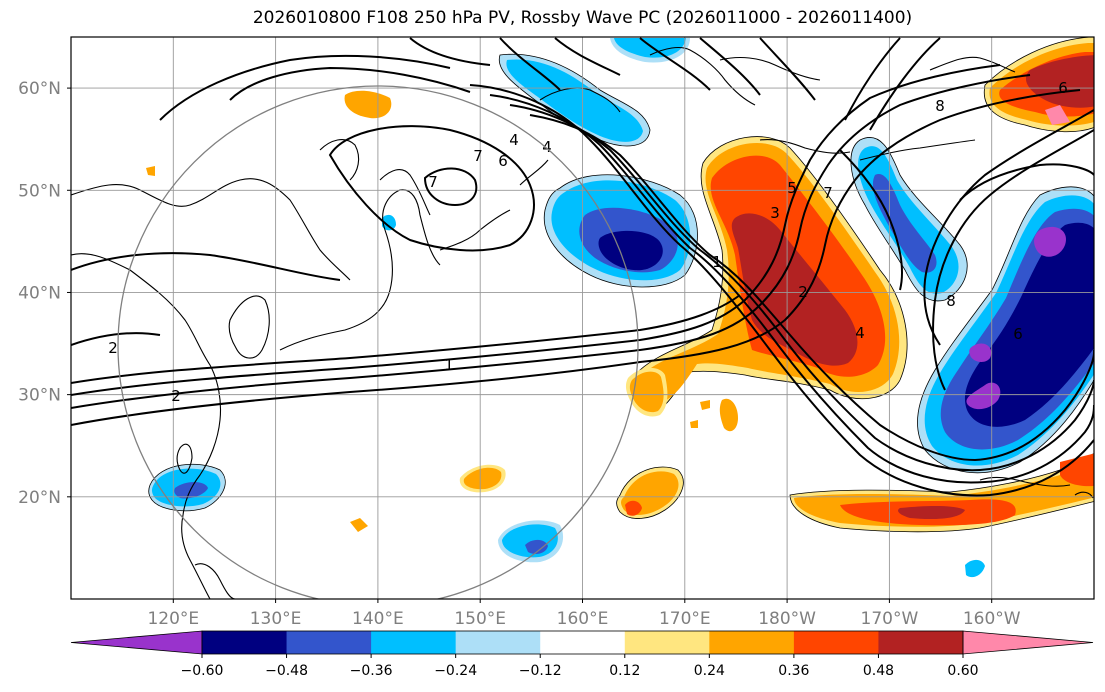 The image size is (1105, 692). Describe the element at coordinates (480, 619) in the screenshot. I see `x-tick-label: 150°E` at that location.